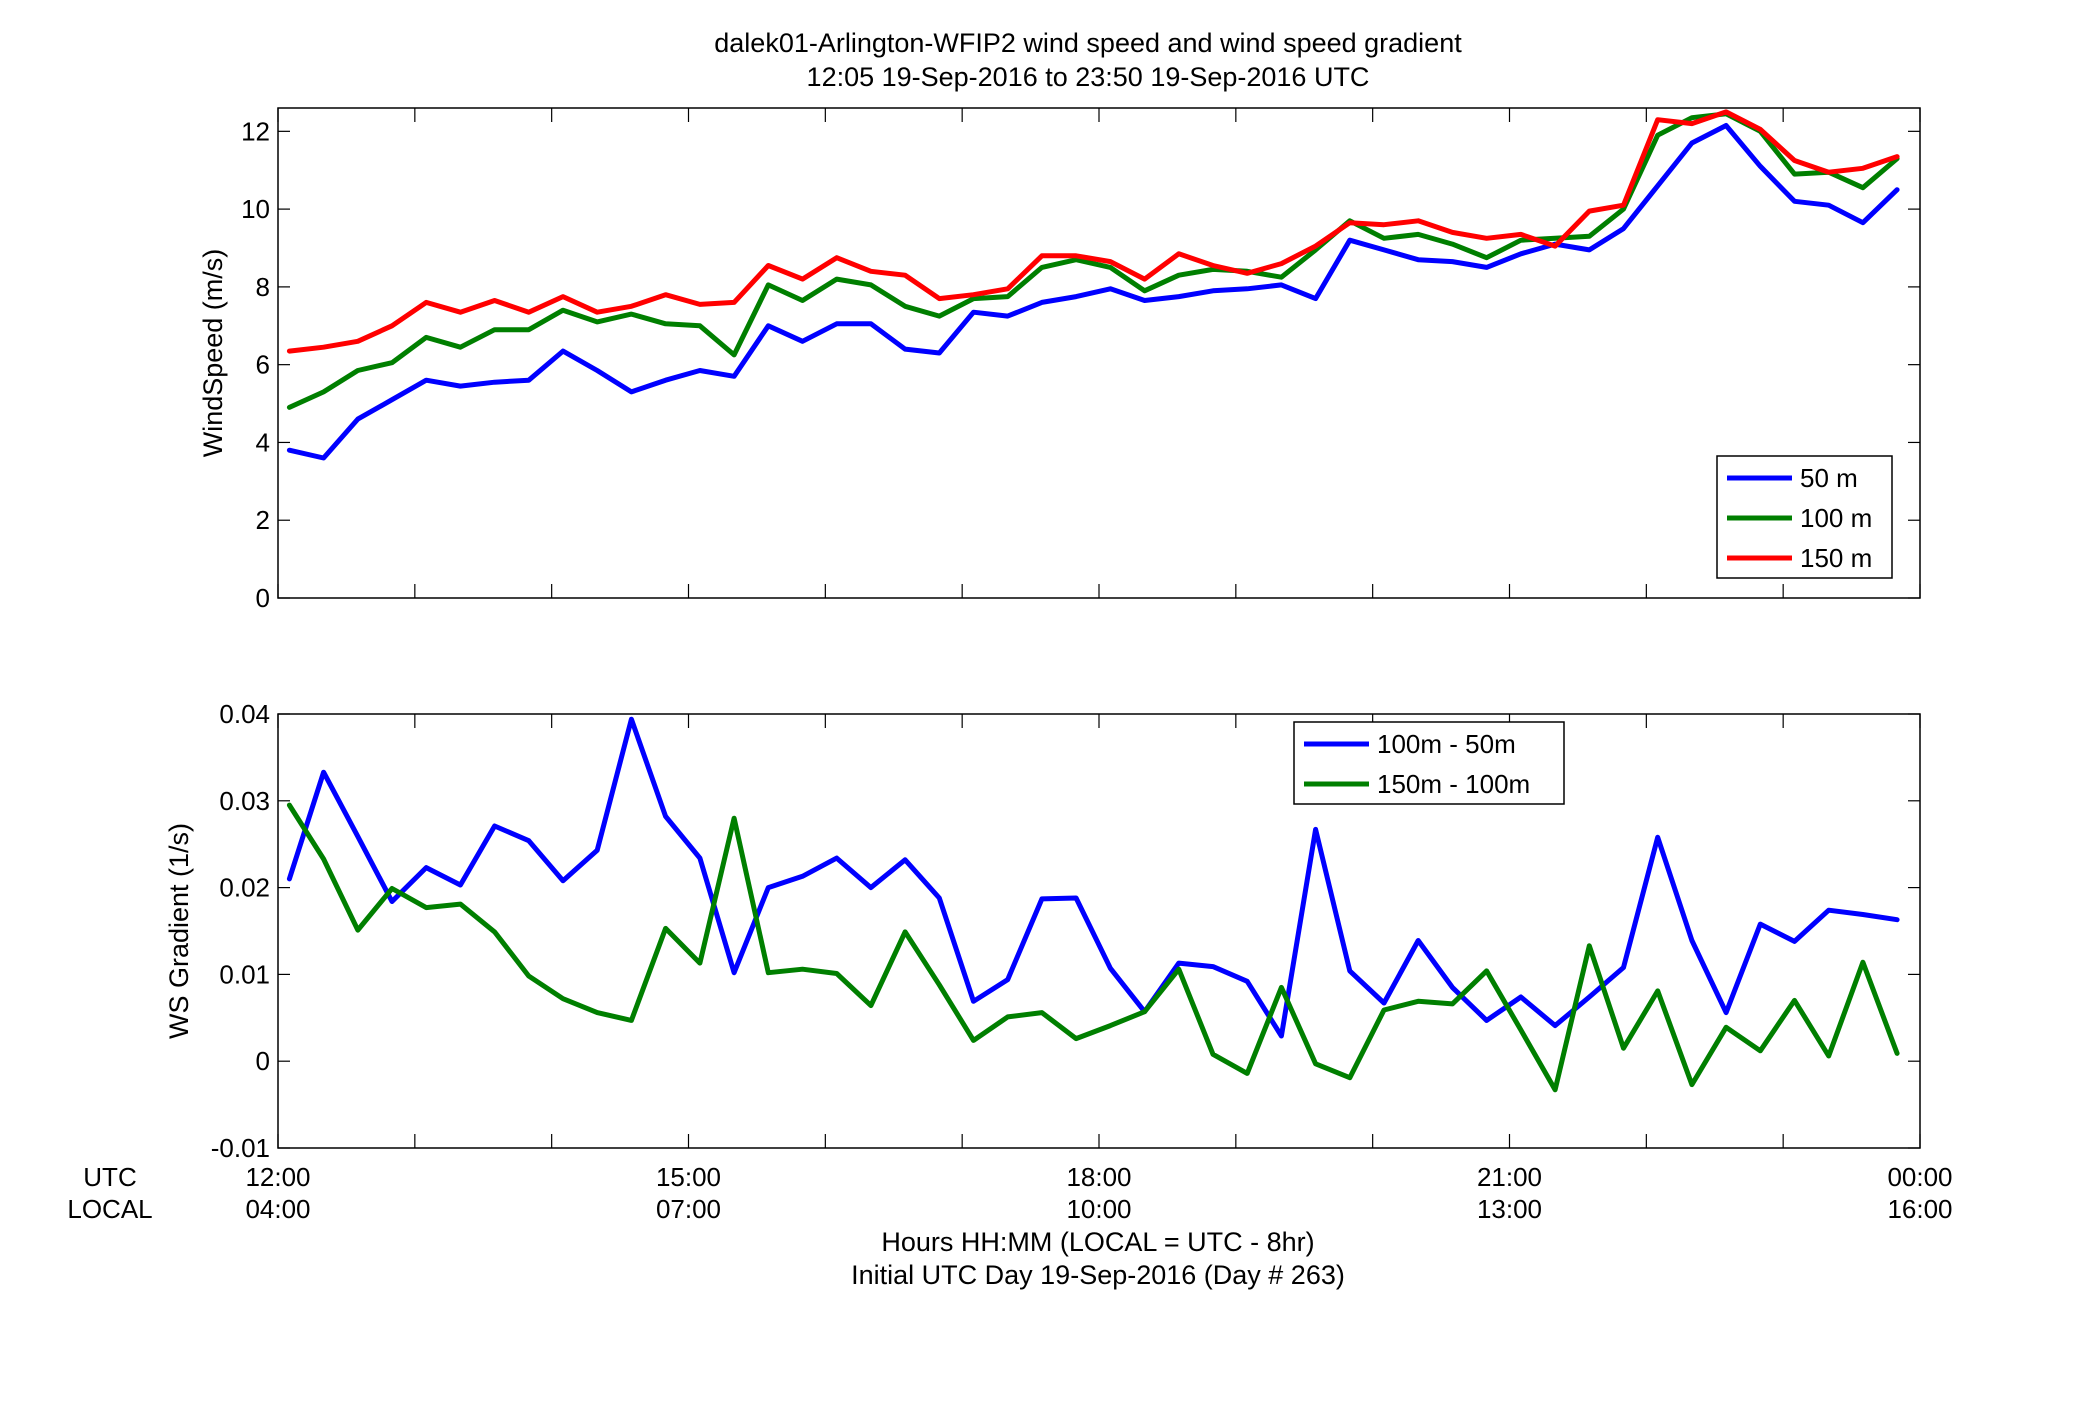 The height and width of the screenshot is (1425, 2098). Describe the element at coordinates (240, 1148) in the screenshot. I see `gradient-y-tick-label: -0.01` at that location.